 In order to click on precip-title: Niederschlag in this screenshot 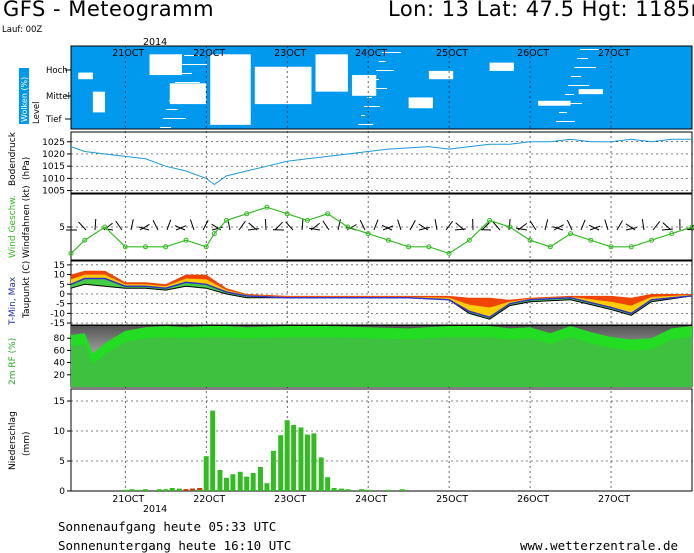, I will do `click(13, 440)`.